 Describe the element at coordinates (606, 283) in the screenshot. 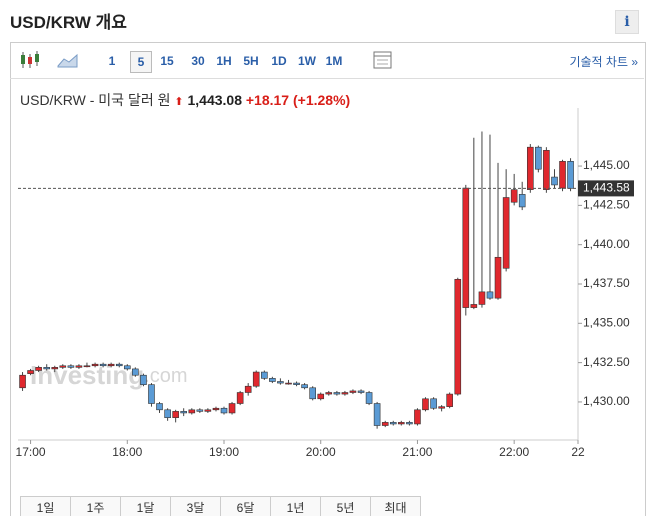

I see `y-tick-label: 1,437.50` at that location.